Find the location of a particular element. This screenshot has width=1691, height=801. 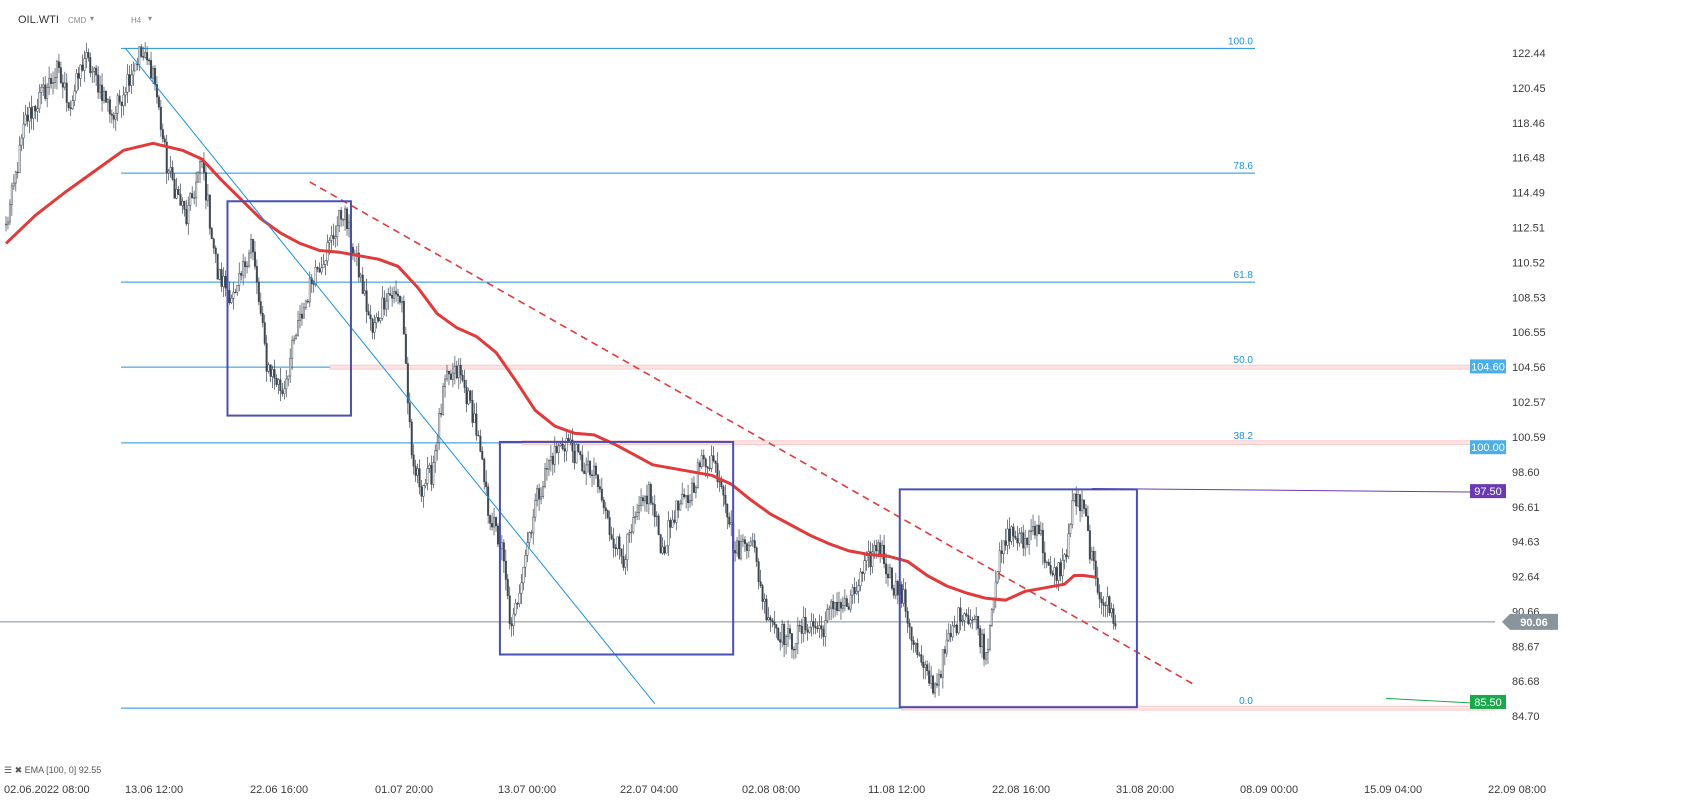

price-label-badge is located at coordinates (1488, 447).